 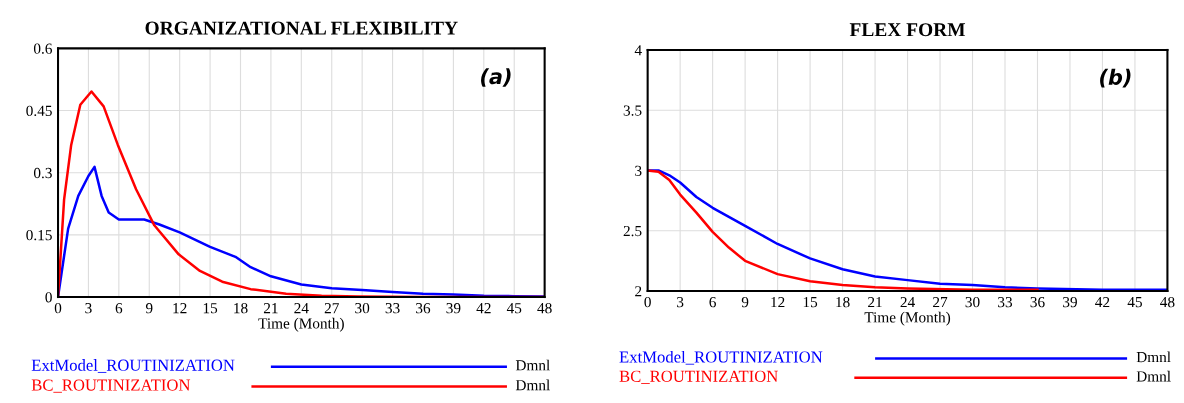 What do you see at coordinates (39, 111) in the screenshot?
I see `y-tick-label: 0.45` at bounding box center [39, 111].